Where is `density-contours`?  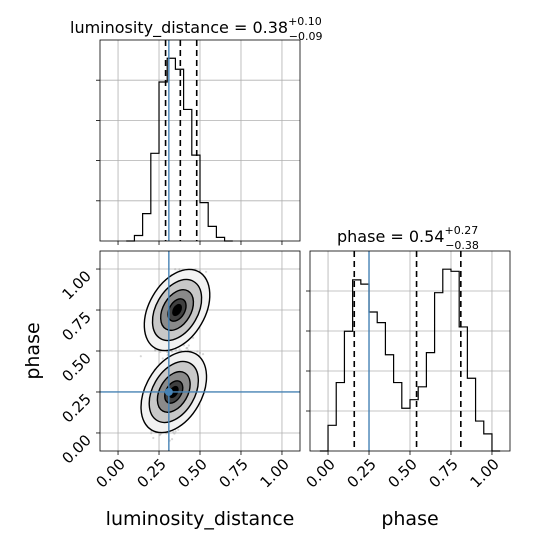 density-contours is located at coordinates (175, 351).